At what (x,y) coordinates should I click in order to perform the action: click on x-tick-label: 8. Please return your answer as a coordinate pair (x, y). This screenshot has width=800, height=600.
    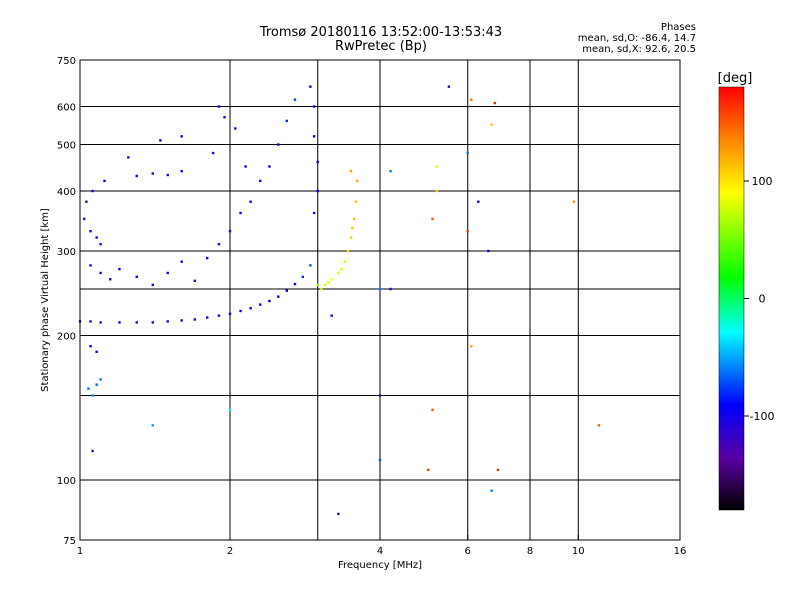
    Looking at the image, I should click on (530, 551).